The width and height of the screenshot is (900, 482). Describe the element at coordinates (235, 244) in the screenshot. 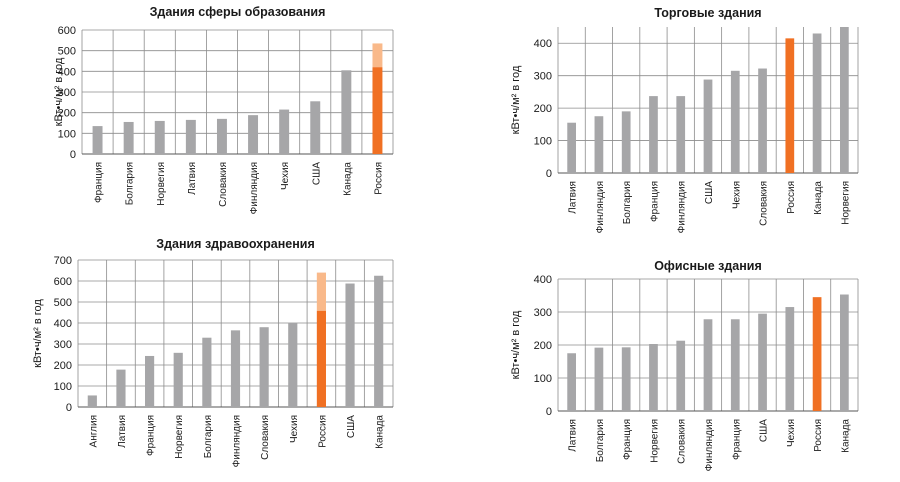

I see `chart-title: Здания здравоохранения` at that location.